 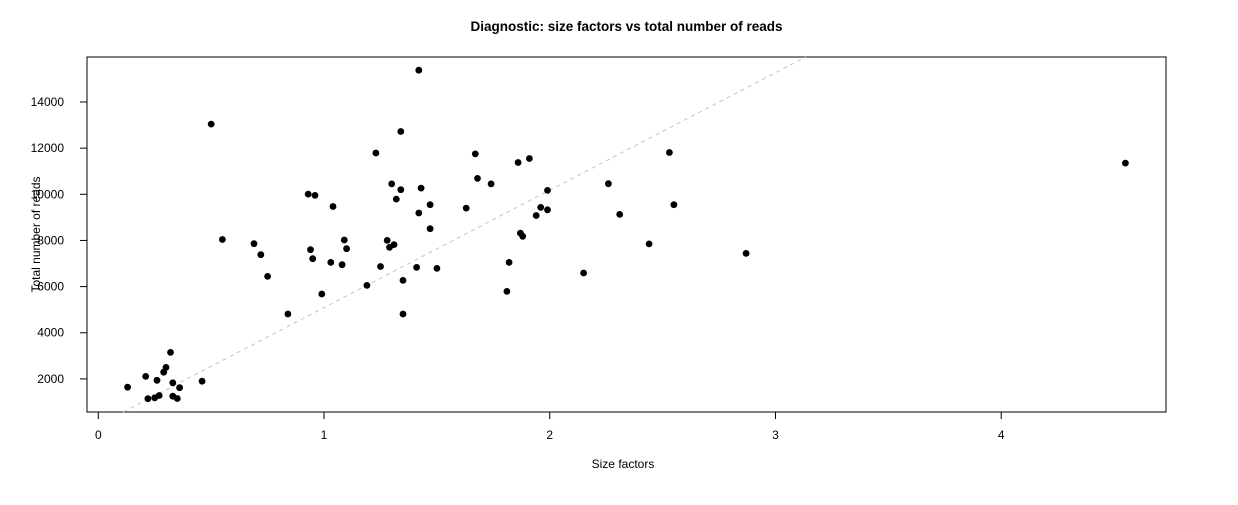 What do you see at coordinates (48, 148) in the screenshot?
I see `y-tick-label: 12000` at bounding box center [48, 148].